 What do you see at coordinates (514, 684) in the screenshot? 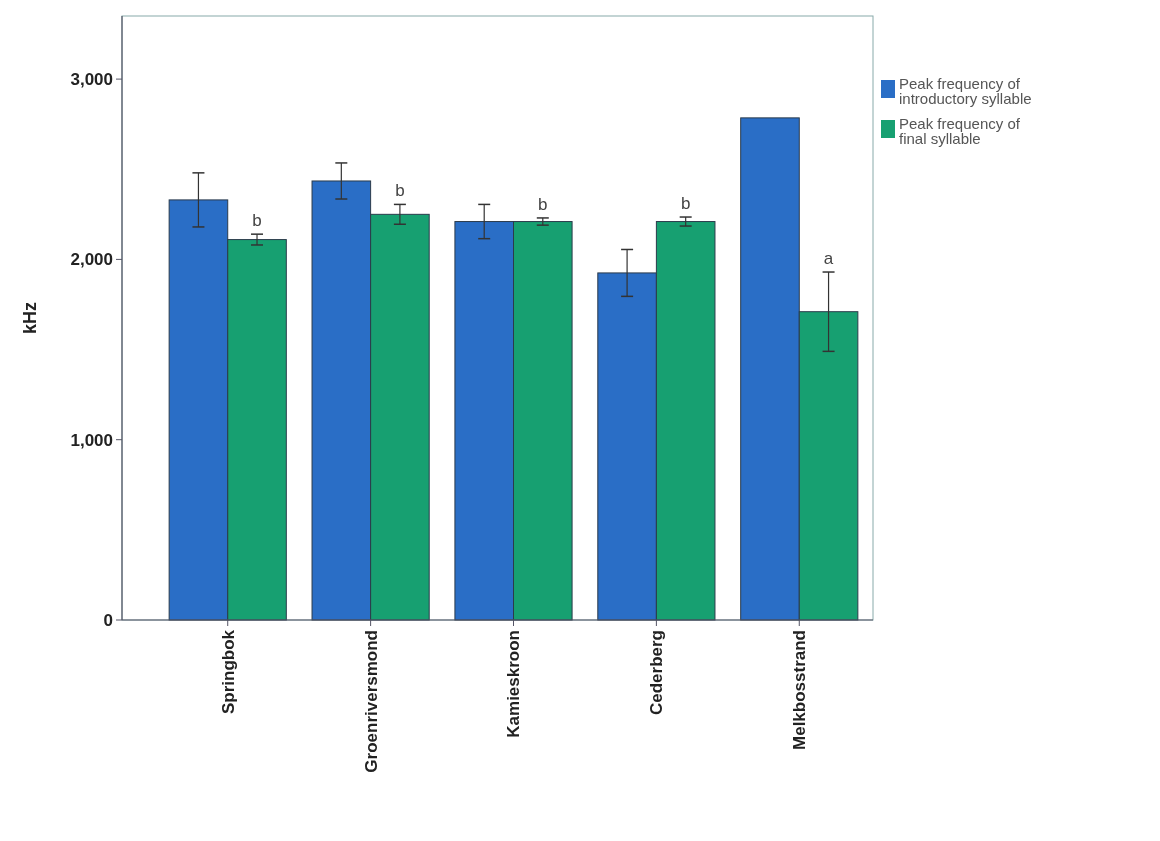
I see `x-tick-label: Kamieskroon` at bounding box center [514, 684].